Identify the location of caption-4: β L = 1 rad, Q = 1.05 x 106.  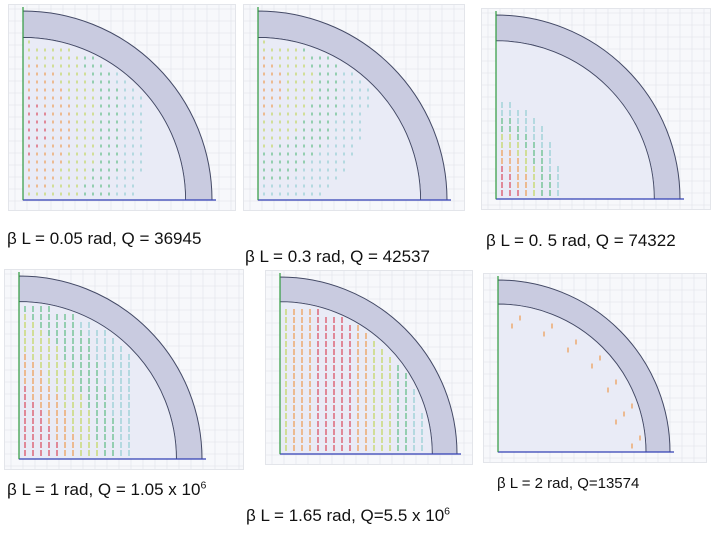
(107, 489).